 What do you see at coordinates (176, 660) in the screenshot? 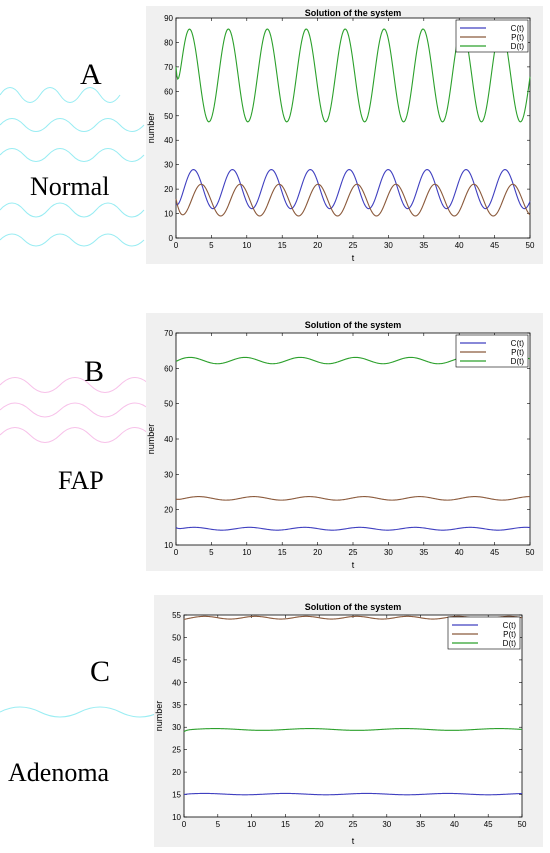
I see `y-tick-label: 45` at bounding box center [176, 660].